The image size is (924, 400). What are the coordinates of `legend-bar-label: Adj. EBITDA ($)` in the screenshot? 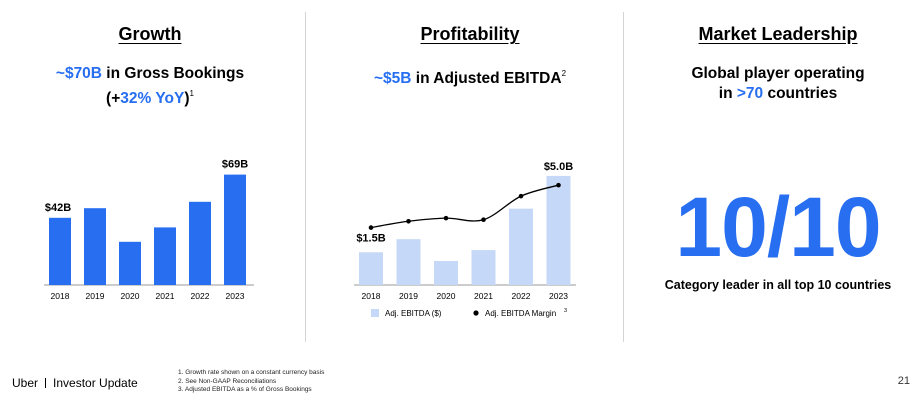 It's located at (413, 313).